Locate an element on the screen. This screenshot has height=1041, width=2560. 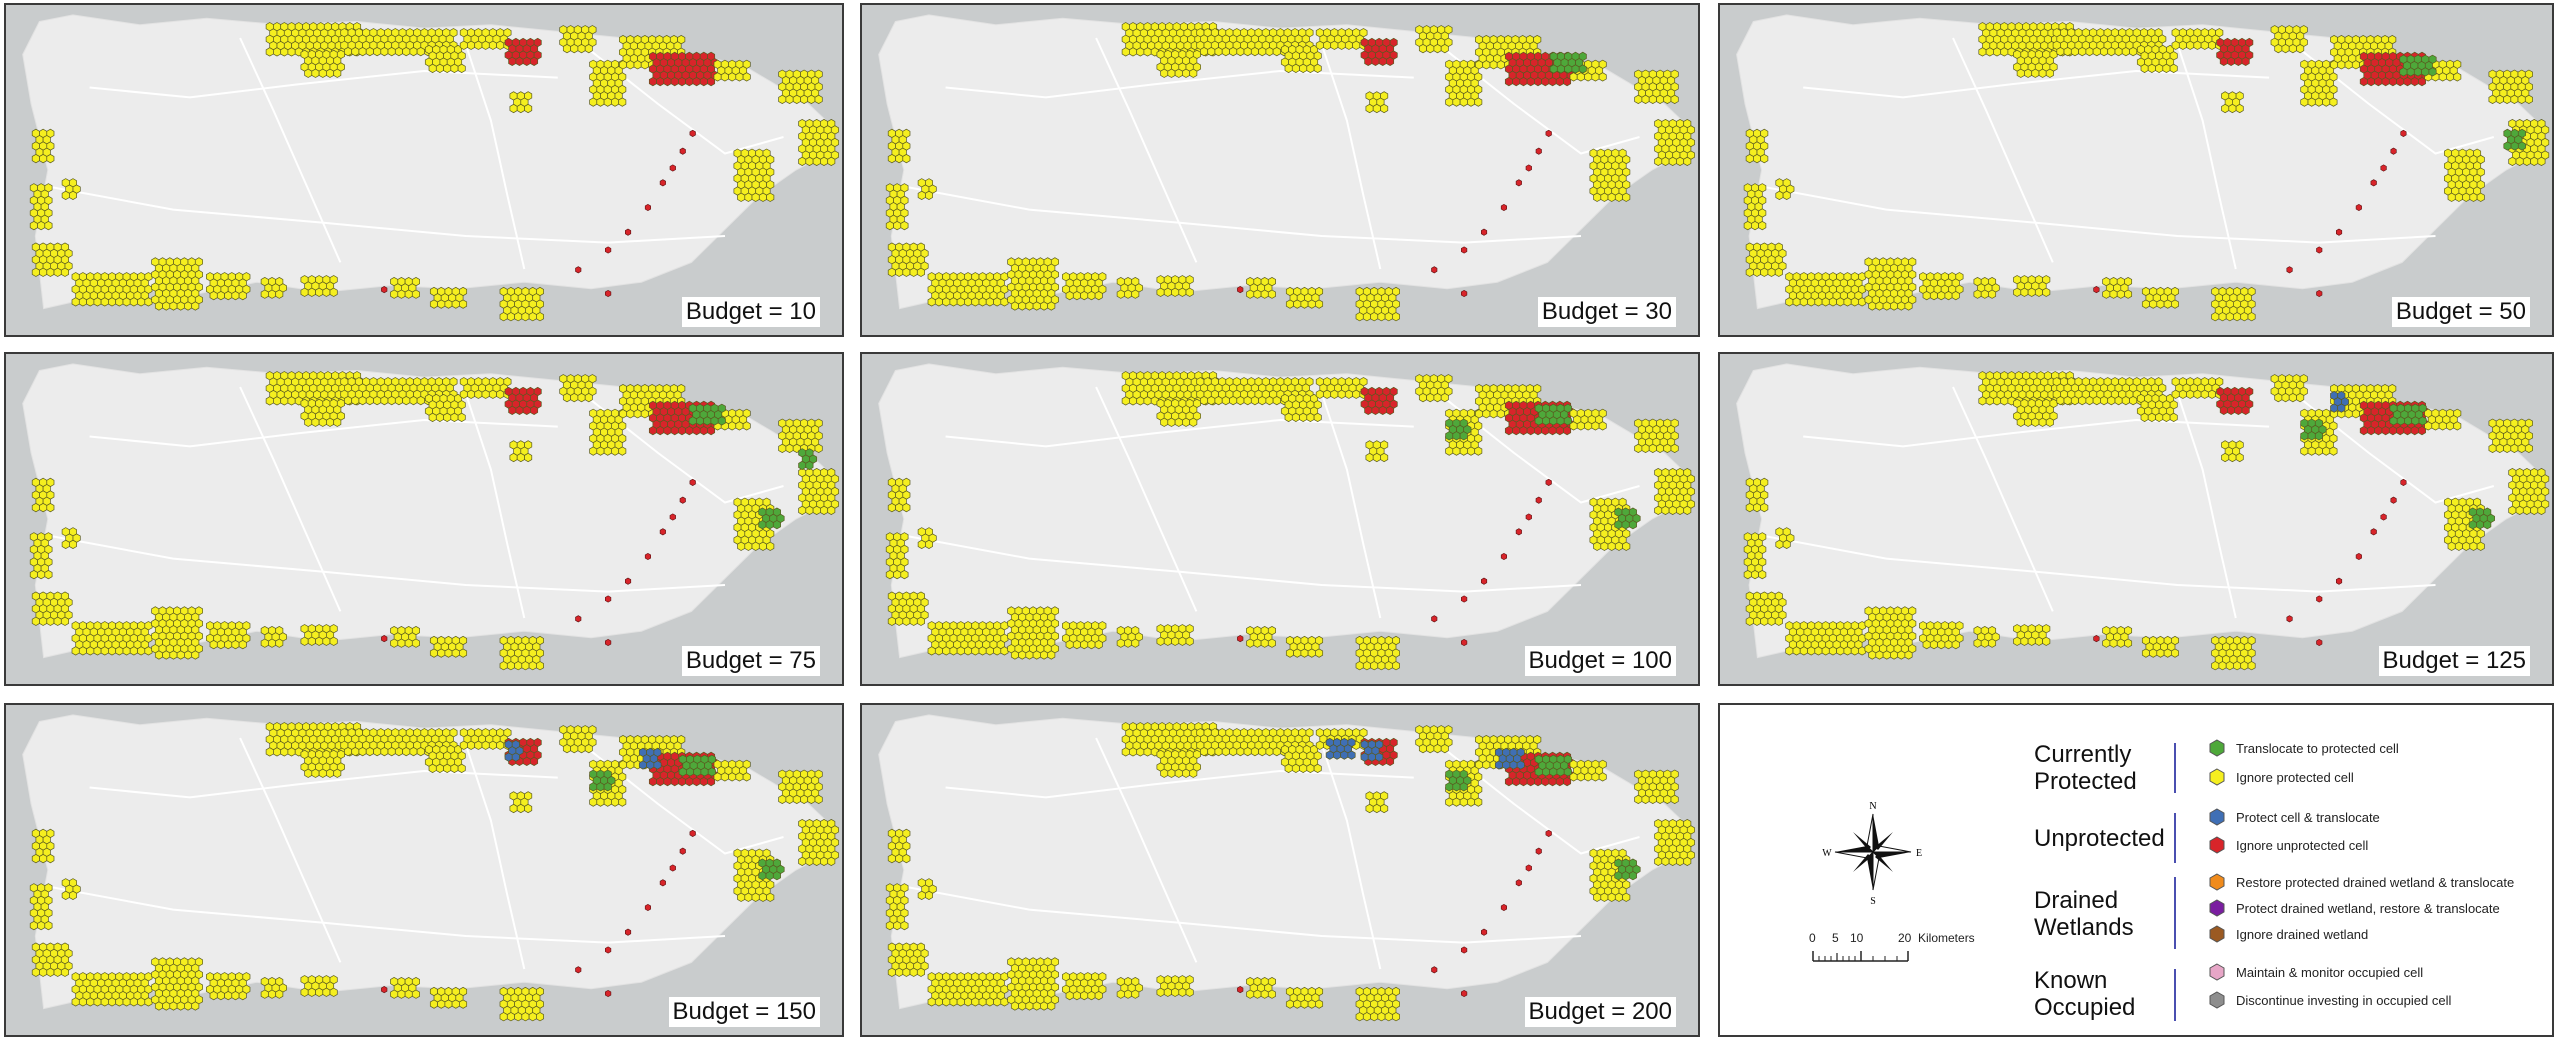
compass-s: S is located at coordinates (1873, 901).